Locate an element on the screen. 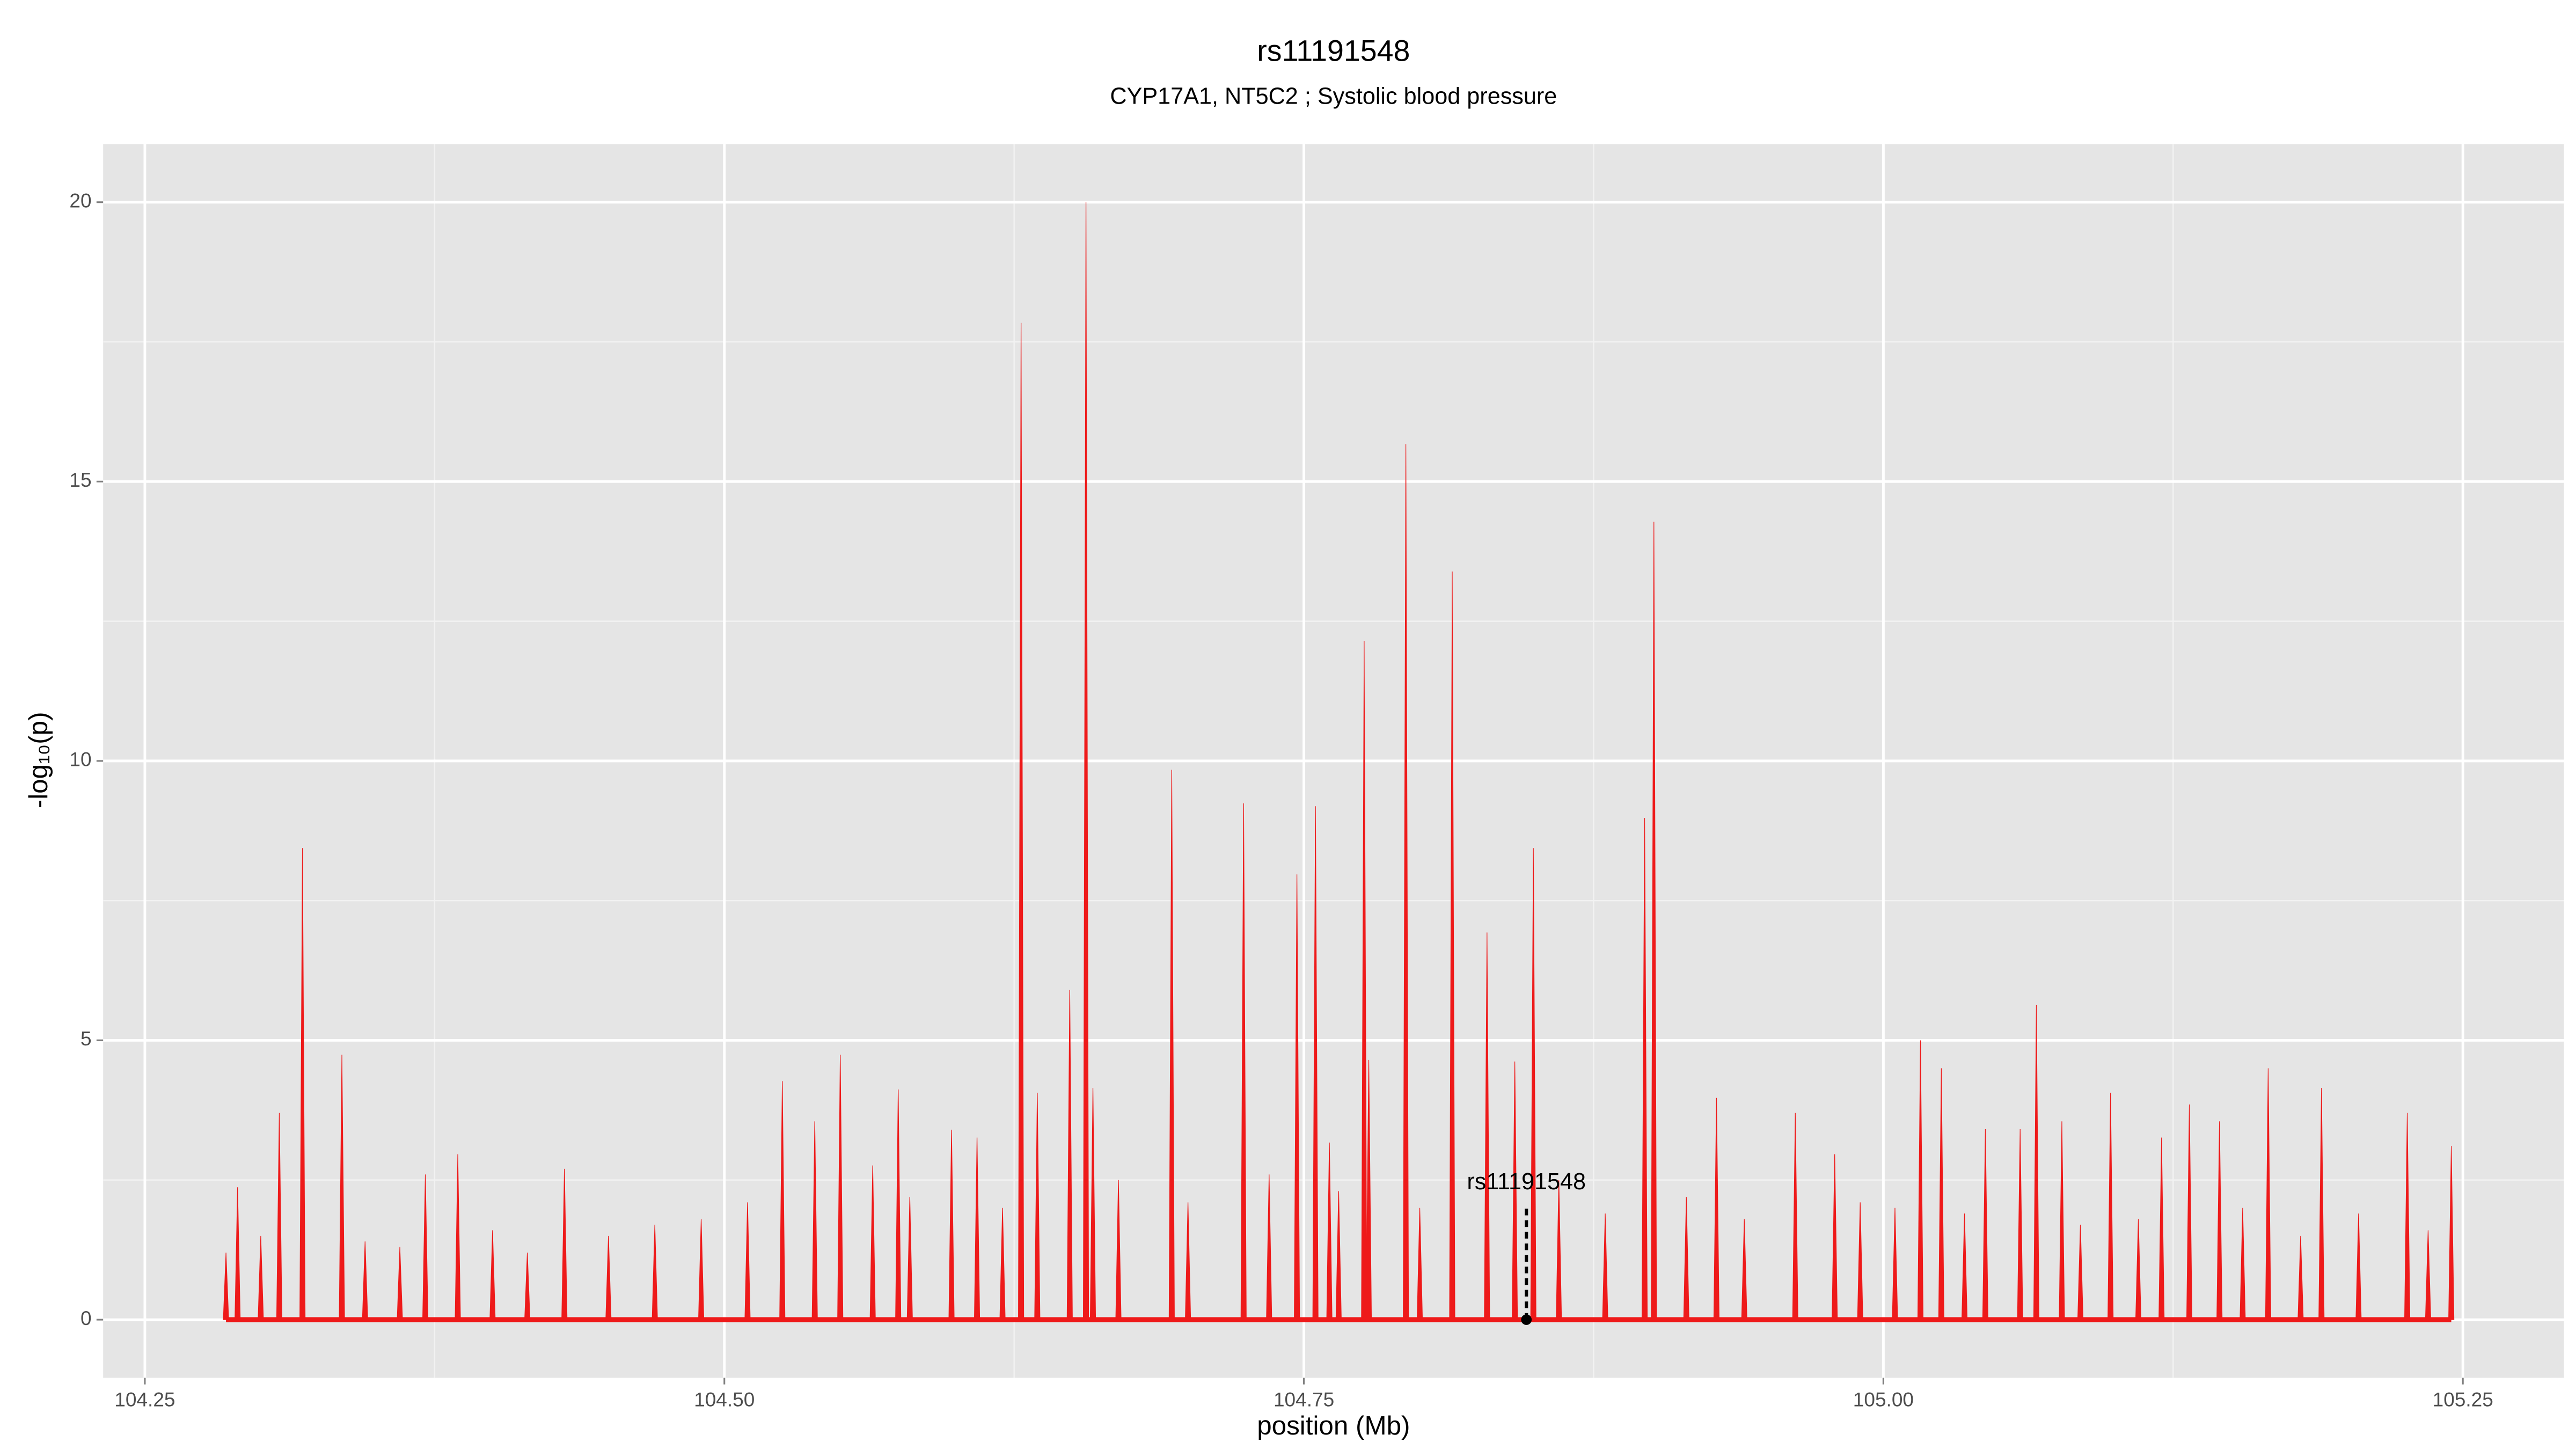 Image resolution: width=2576 pixels, height=1449 pixels. y-tick-label: 0 is located at coordinates (86, 1318).